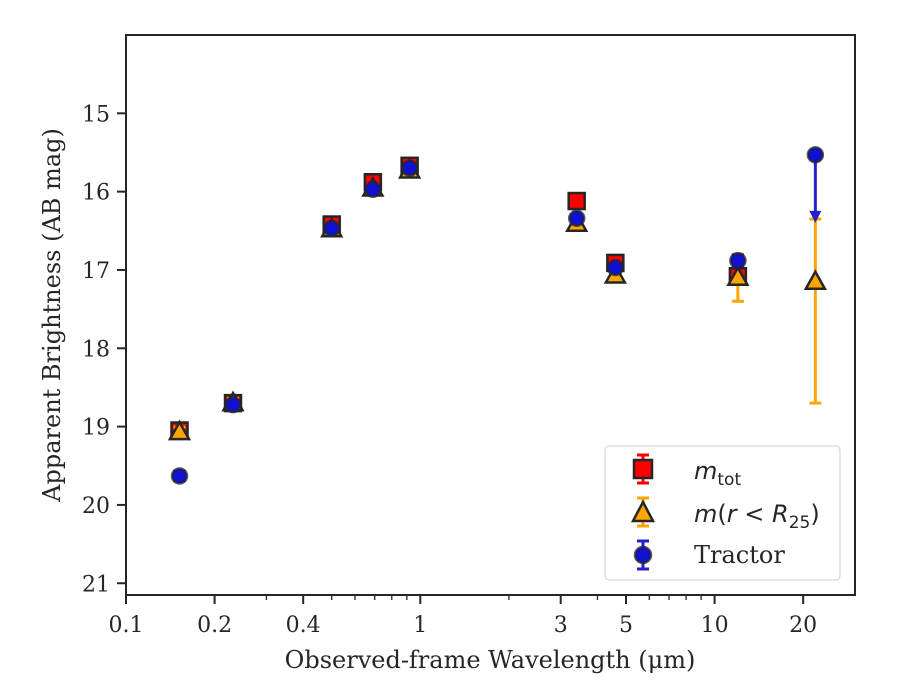  What do you see at coordinates (96, 114) in the screenshot?
I see `y-tick-label: 15` at bounding box center [96, 114].